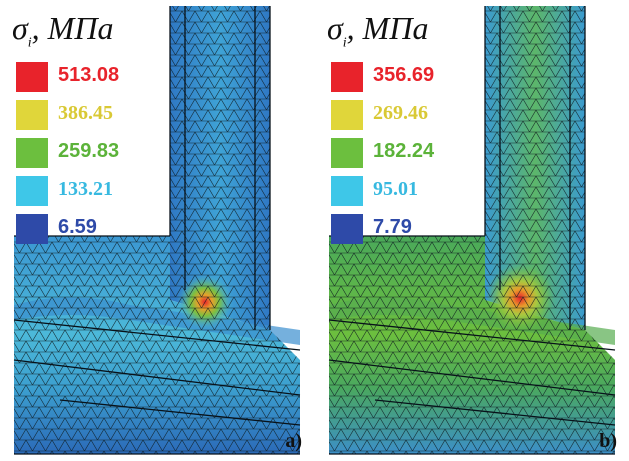 This screenshot has height=461, width=629. Describe the element at coordinates (293, 441) in the screenshot. I see `panel-label: a)` at that location.